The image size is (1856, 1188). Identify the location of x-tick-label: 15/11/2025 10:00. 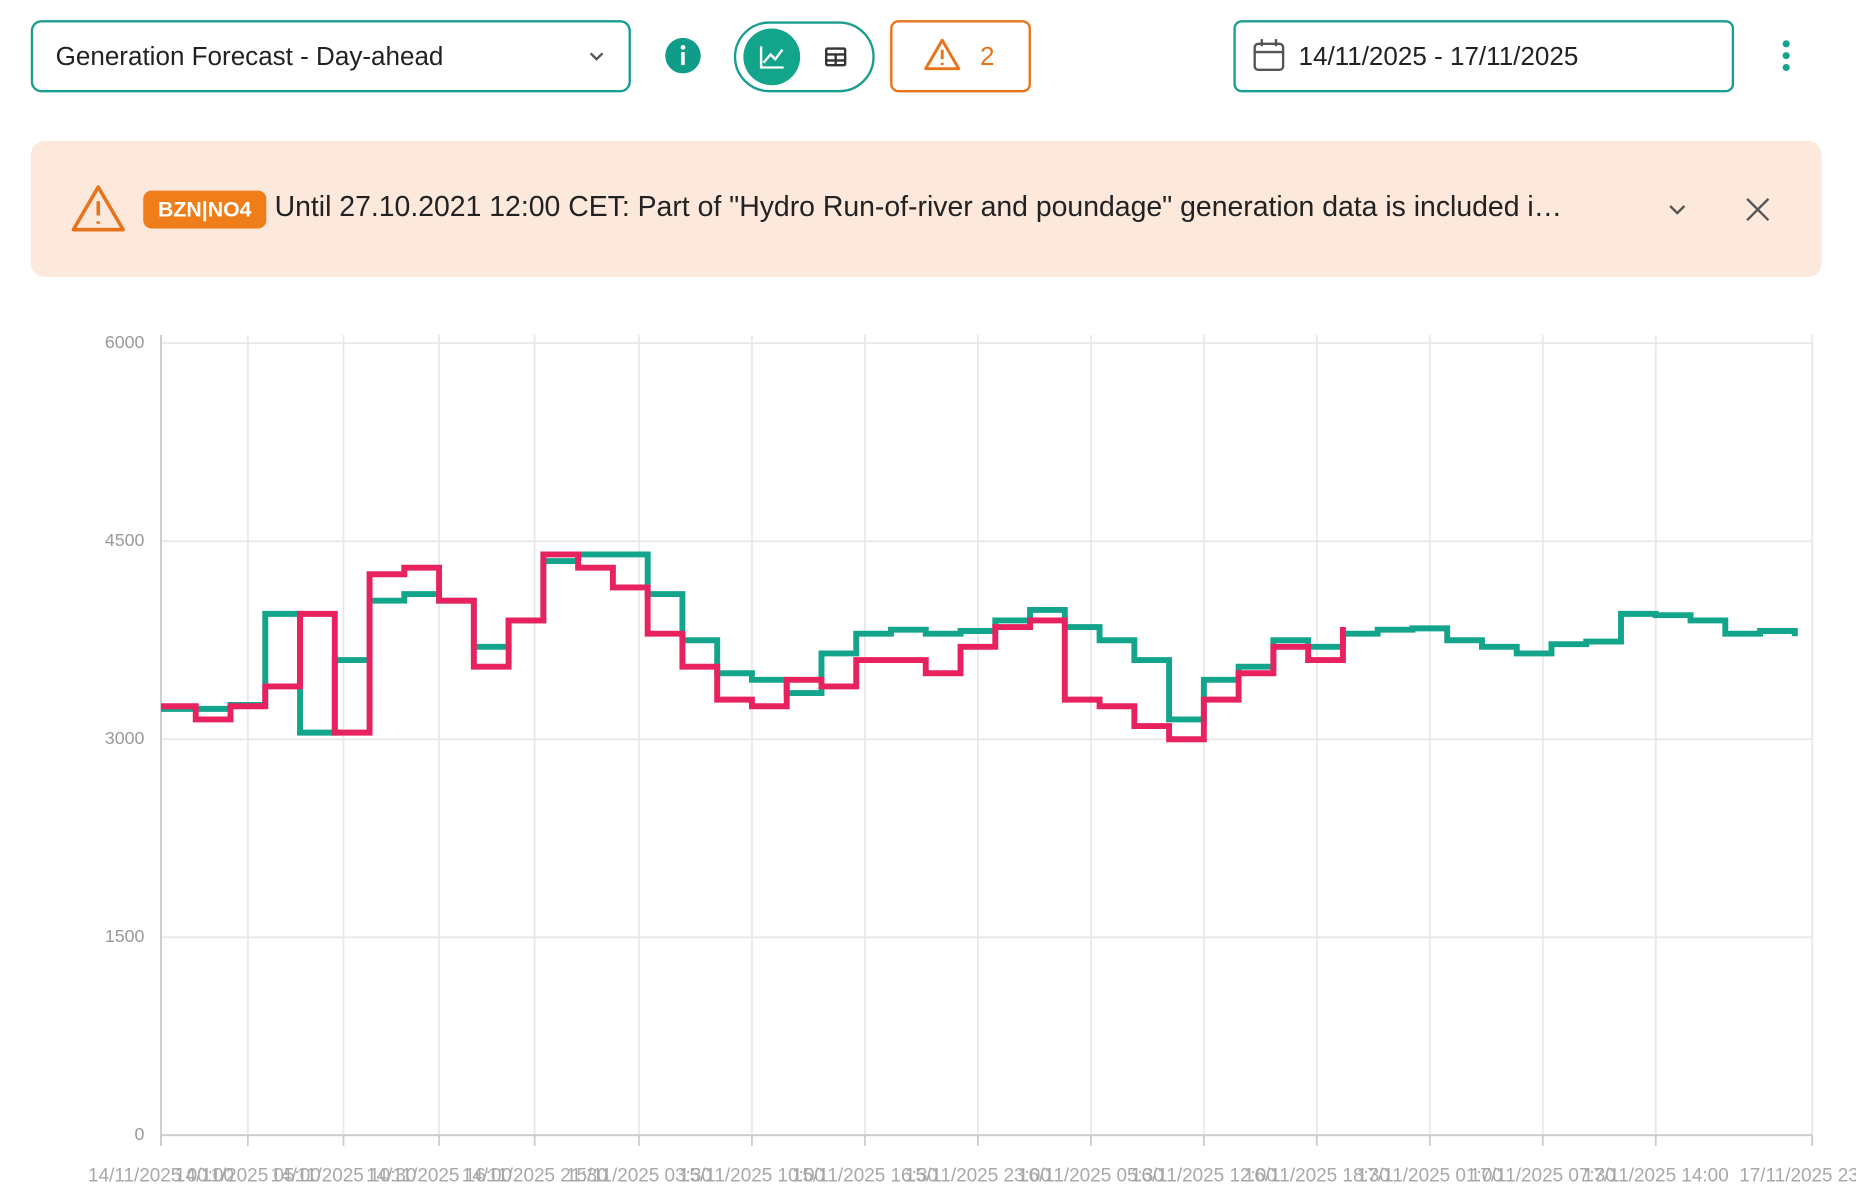
(752, 1176).